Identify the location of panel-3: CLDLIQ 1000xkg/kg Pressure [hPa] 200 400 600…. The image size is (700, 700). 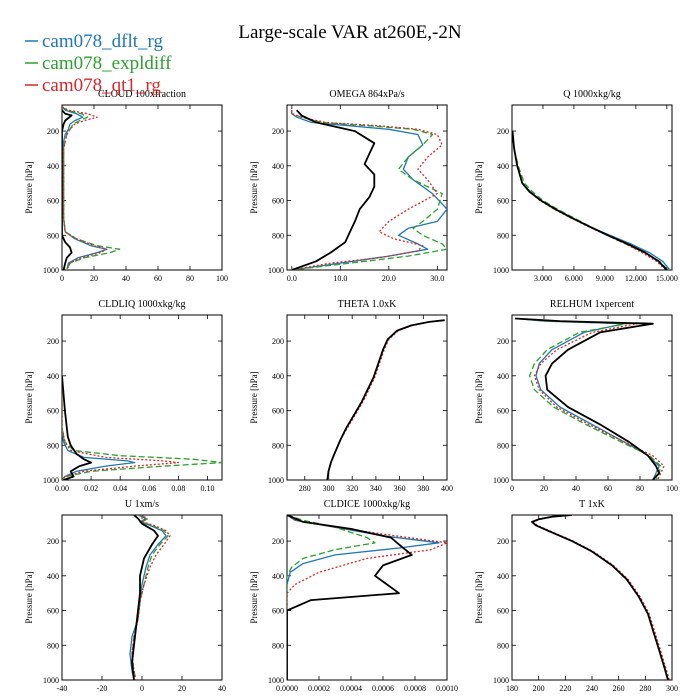
(123, 396).